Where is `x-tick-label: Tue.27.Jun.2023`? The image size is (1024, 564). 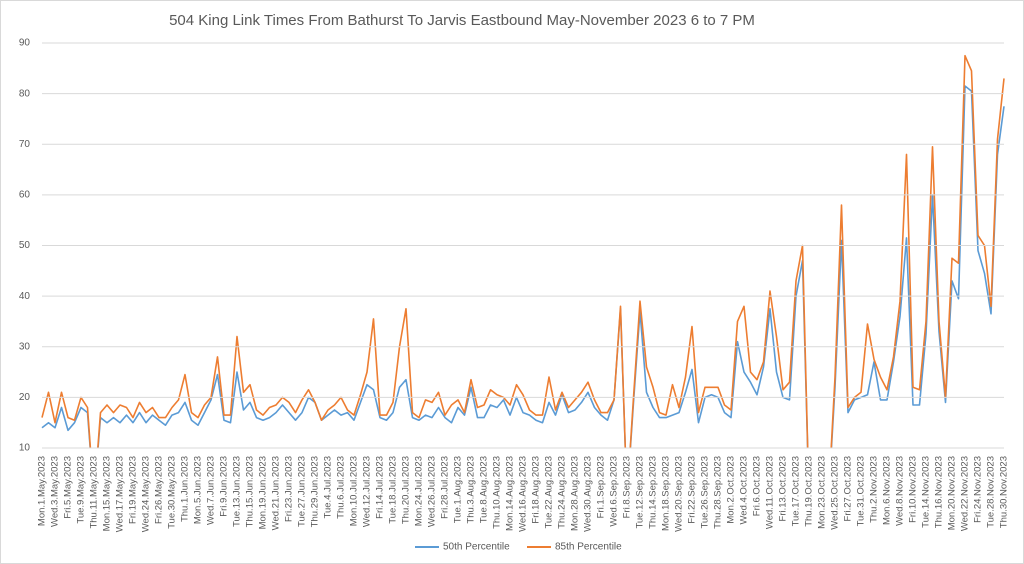 x-tick-label: Tue.27.Jun.2023 is located at coordinates (302, 491).